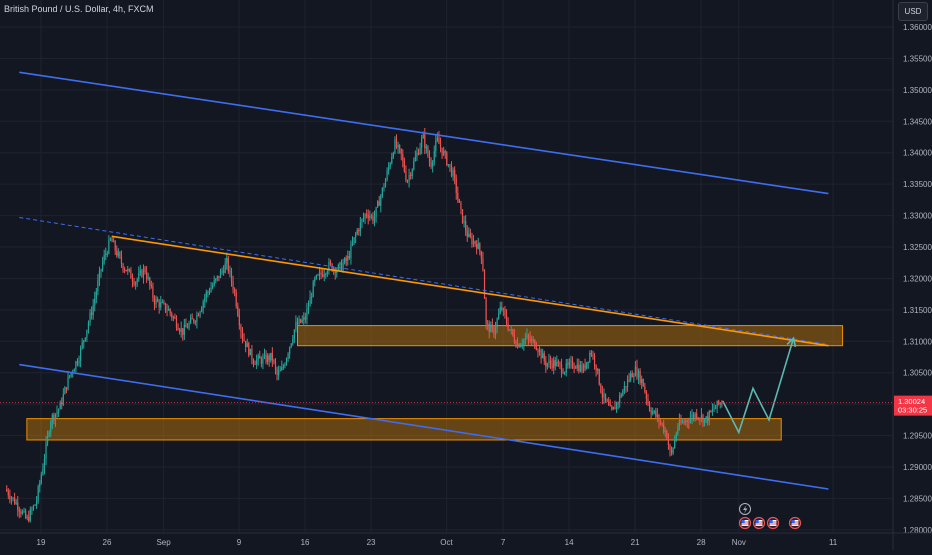 The height and width of the screenshot is (555, 932). I want to click on y-tick-label: 1.31500, so click(917, 310).